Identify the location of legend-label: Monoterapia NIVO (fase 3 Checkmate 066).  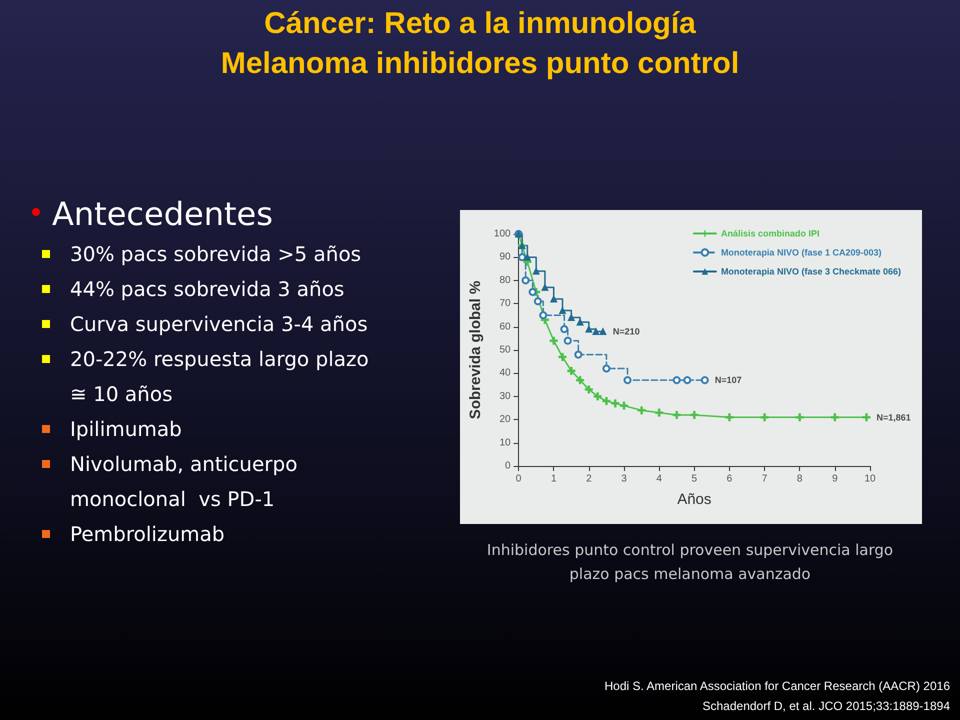
(811, 271).